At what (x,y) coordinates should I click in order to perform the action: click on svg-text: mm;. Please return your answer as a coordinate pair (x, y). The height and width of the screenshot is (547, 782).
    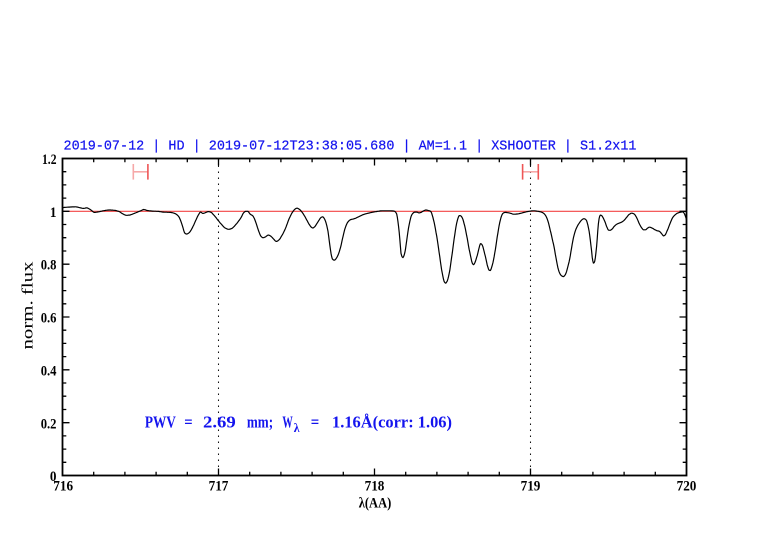
    Looking at the image, I should click on (260, 421).